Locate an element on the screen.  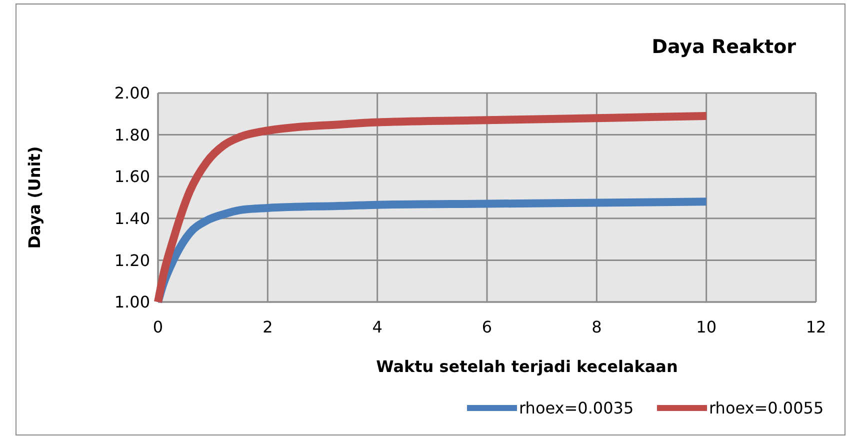
x-tick-label: 6 is located at coordinates (487, 327).